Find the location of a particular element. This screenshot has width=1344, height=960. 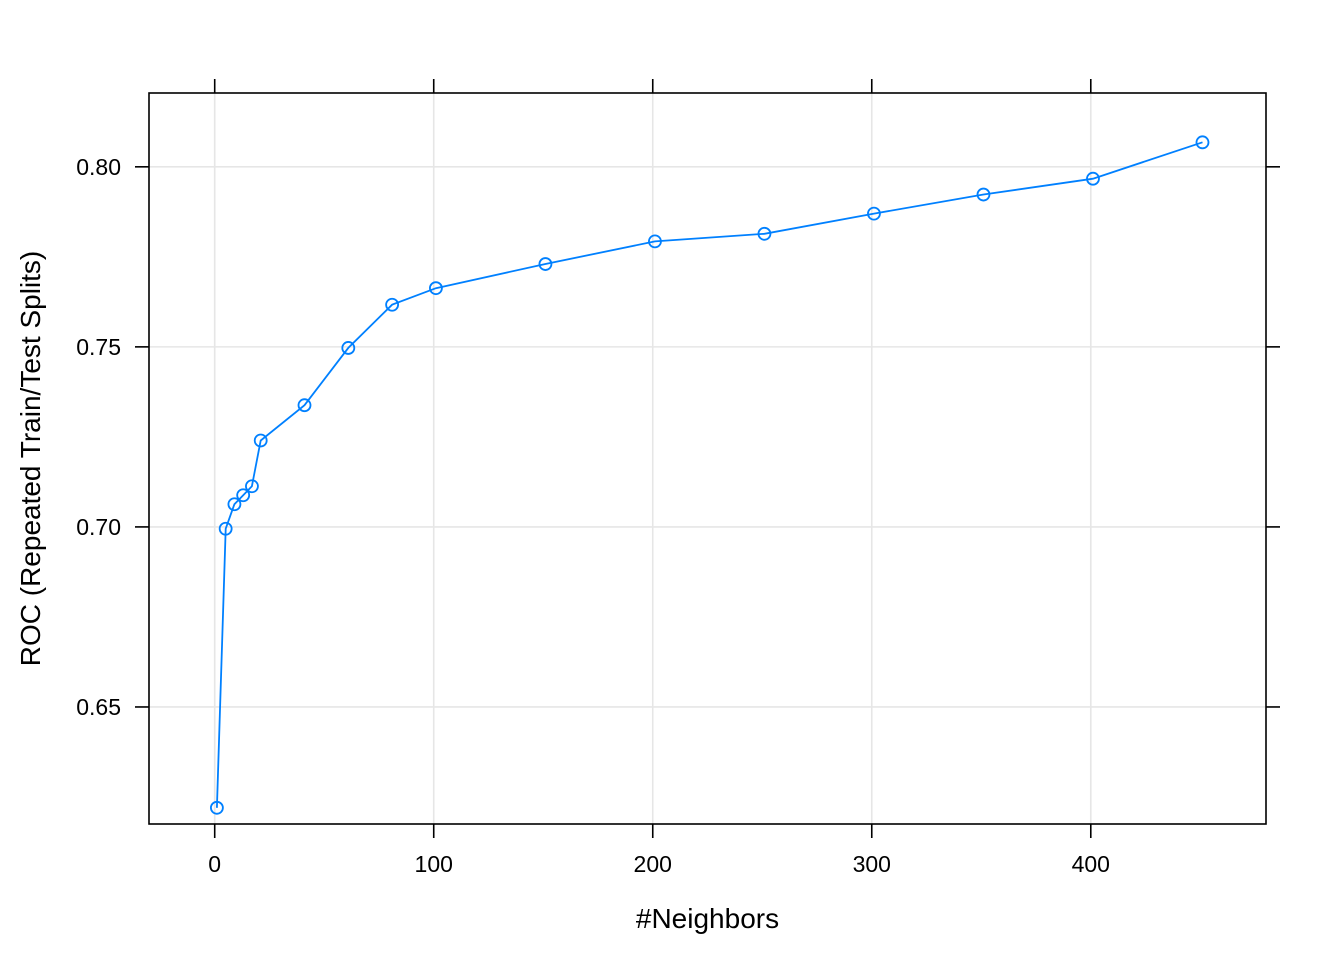

y-tick-label: 0.75 is located at coordinates (98, 347).